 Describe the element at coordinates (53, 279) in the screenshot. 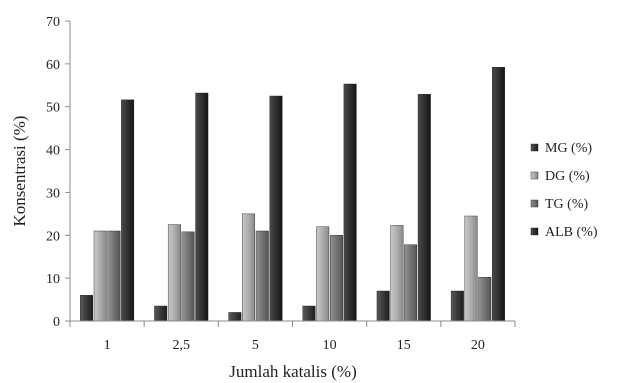

I see `y-tick-label: 10` at that location.